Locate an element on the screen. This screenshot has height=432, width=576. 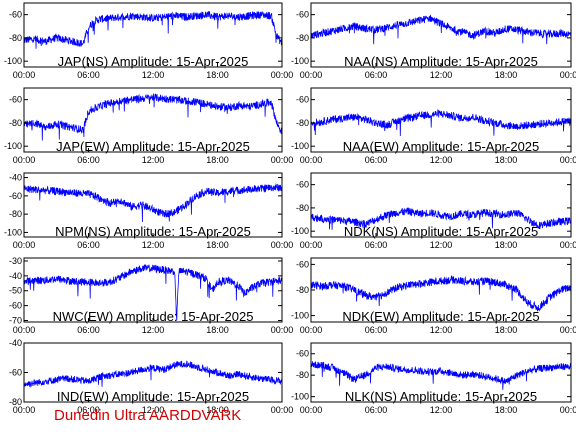
trace-ind-ew is located at coordinates (153, 374).